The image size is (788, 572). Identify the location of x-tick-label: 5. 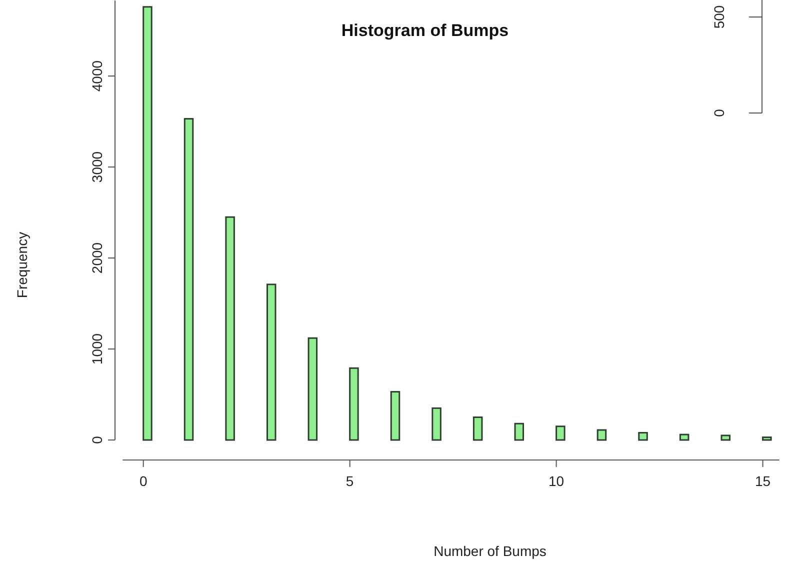
(350, 481).